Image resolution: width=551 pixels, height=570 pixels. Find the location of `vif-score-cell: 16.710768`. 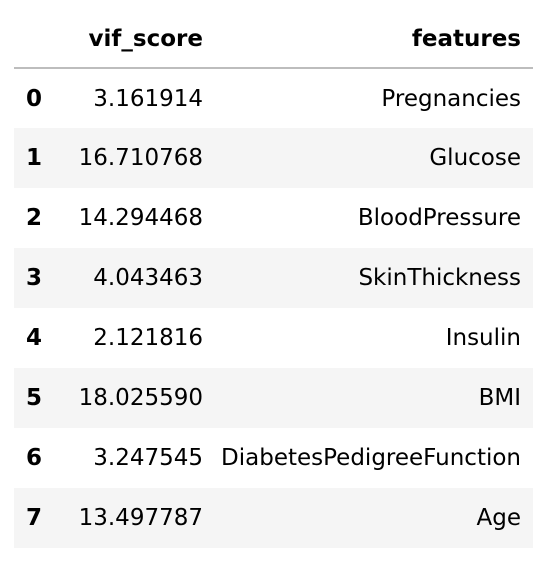

vif-score-cell: 16.710768 is located at coordinates (140, 158).